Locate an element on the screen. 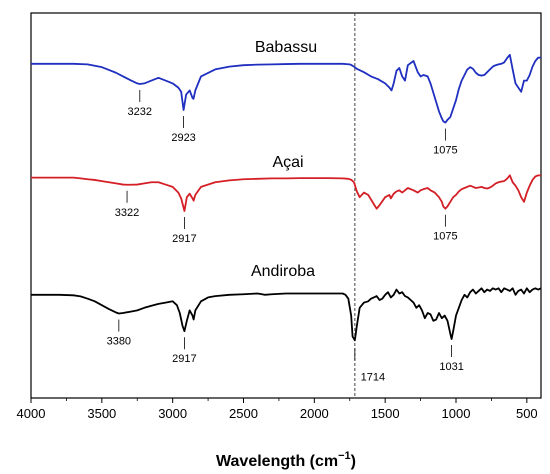 The height and width of the screenshot is (474, 550). x-tick-label: 3500 is located at coordinates (101, 413).